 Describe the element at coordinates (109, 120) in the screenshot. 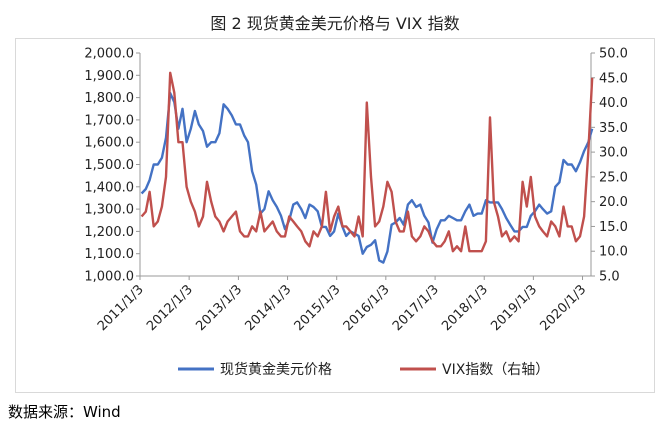

I see `left-axis-tick-label: 1,700.0` at that location.